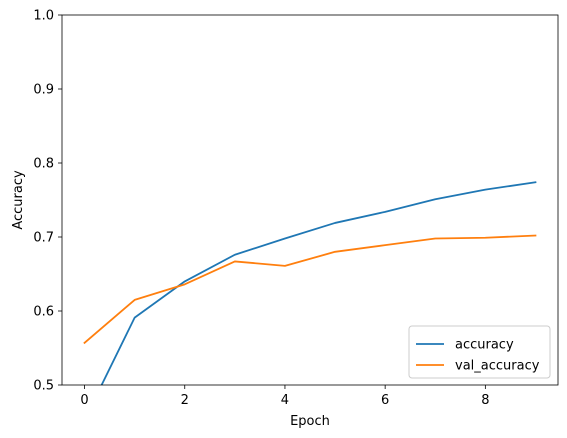 Image resolution: width=567 pixels, height=438 pixels. I want to click on y-axis-label: Accuracy, so click(18, 200).